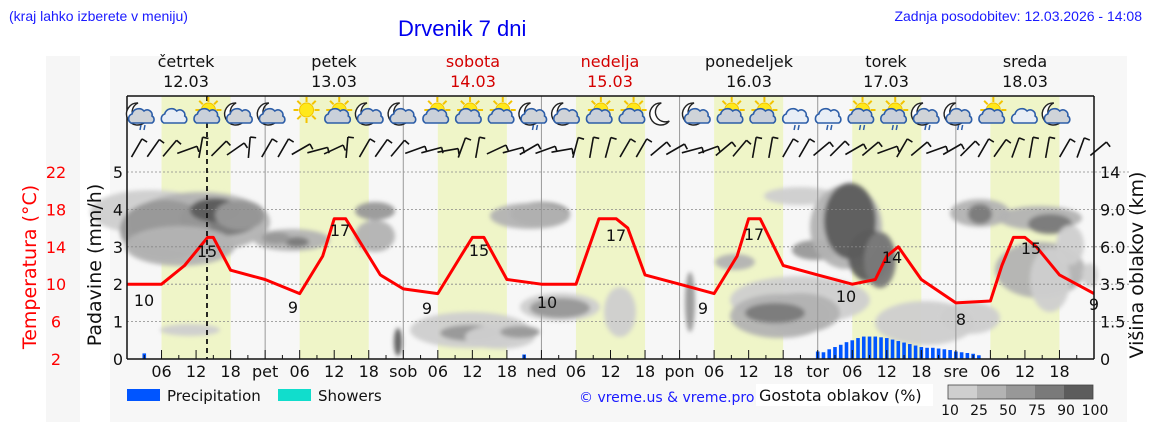 The height and width of the screenshot is (443, 1152). What do you see at coordinates (95, 265) in the screenshot?
I see `precip-axis-title: Padavine (mm/h)` at bounding box center [95, 265].